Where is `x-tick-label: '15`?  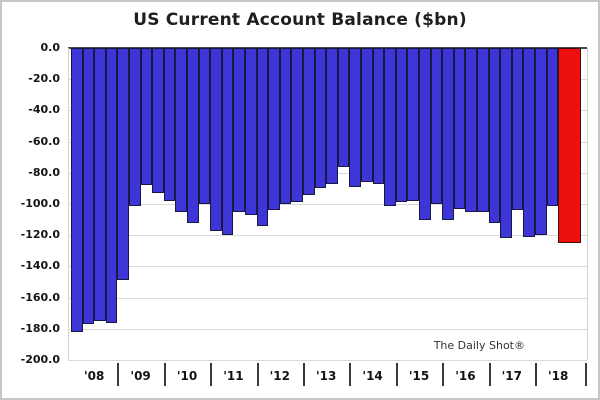
x-tick-label: '15 is located at coordinates (419, 376).